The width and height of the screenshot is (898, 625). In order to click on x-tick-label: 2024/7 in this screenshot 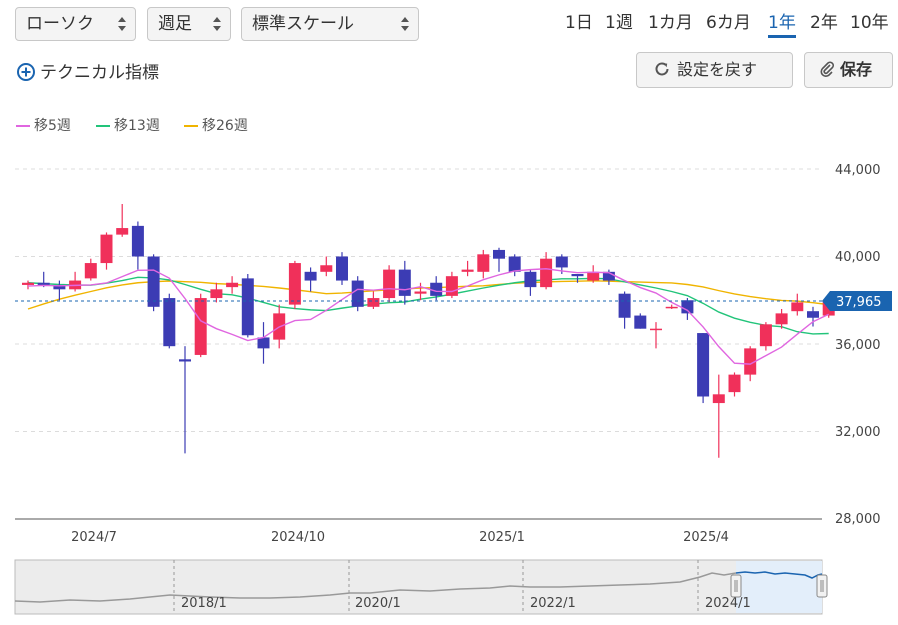, I will do `click(94, 537)`.